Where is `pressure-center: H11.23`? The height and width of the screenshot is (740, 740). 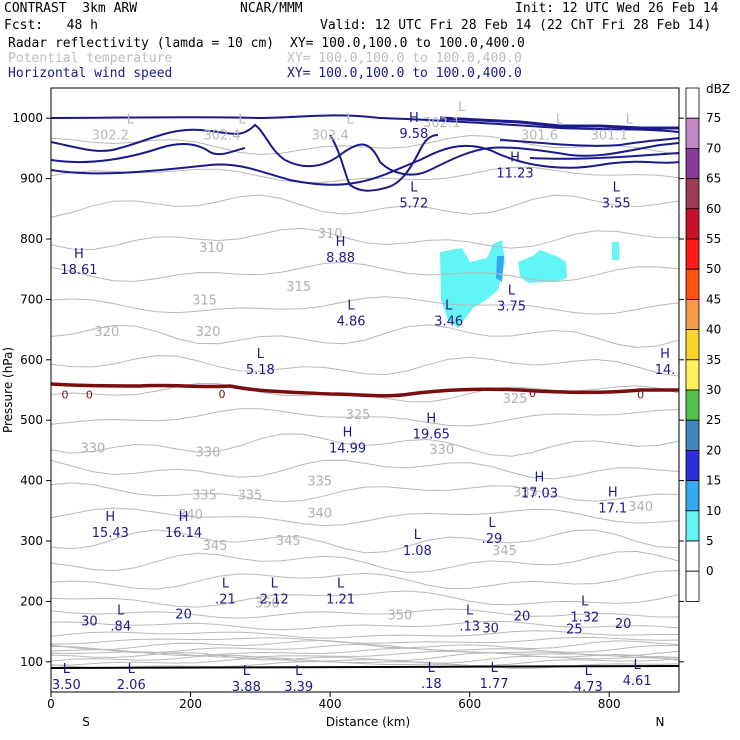
pressure-center: H11.23 is located at coordinates (514, 165).